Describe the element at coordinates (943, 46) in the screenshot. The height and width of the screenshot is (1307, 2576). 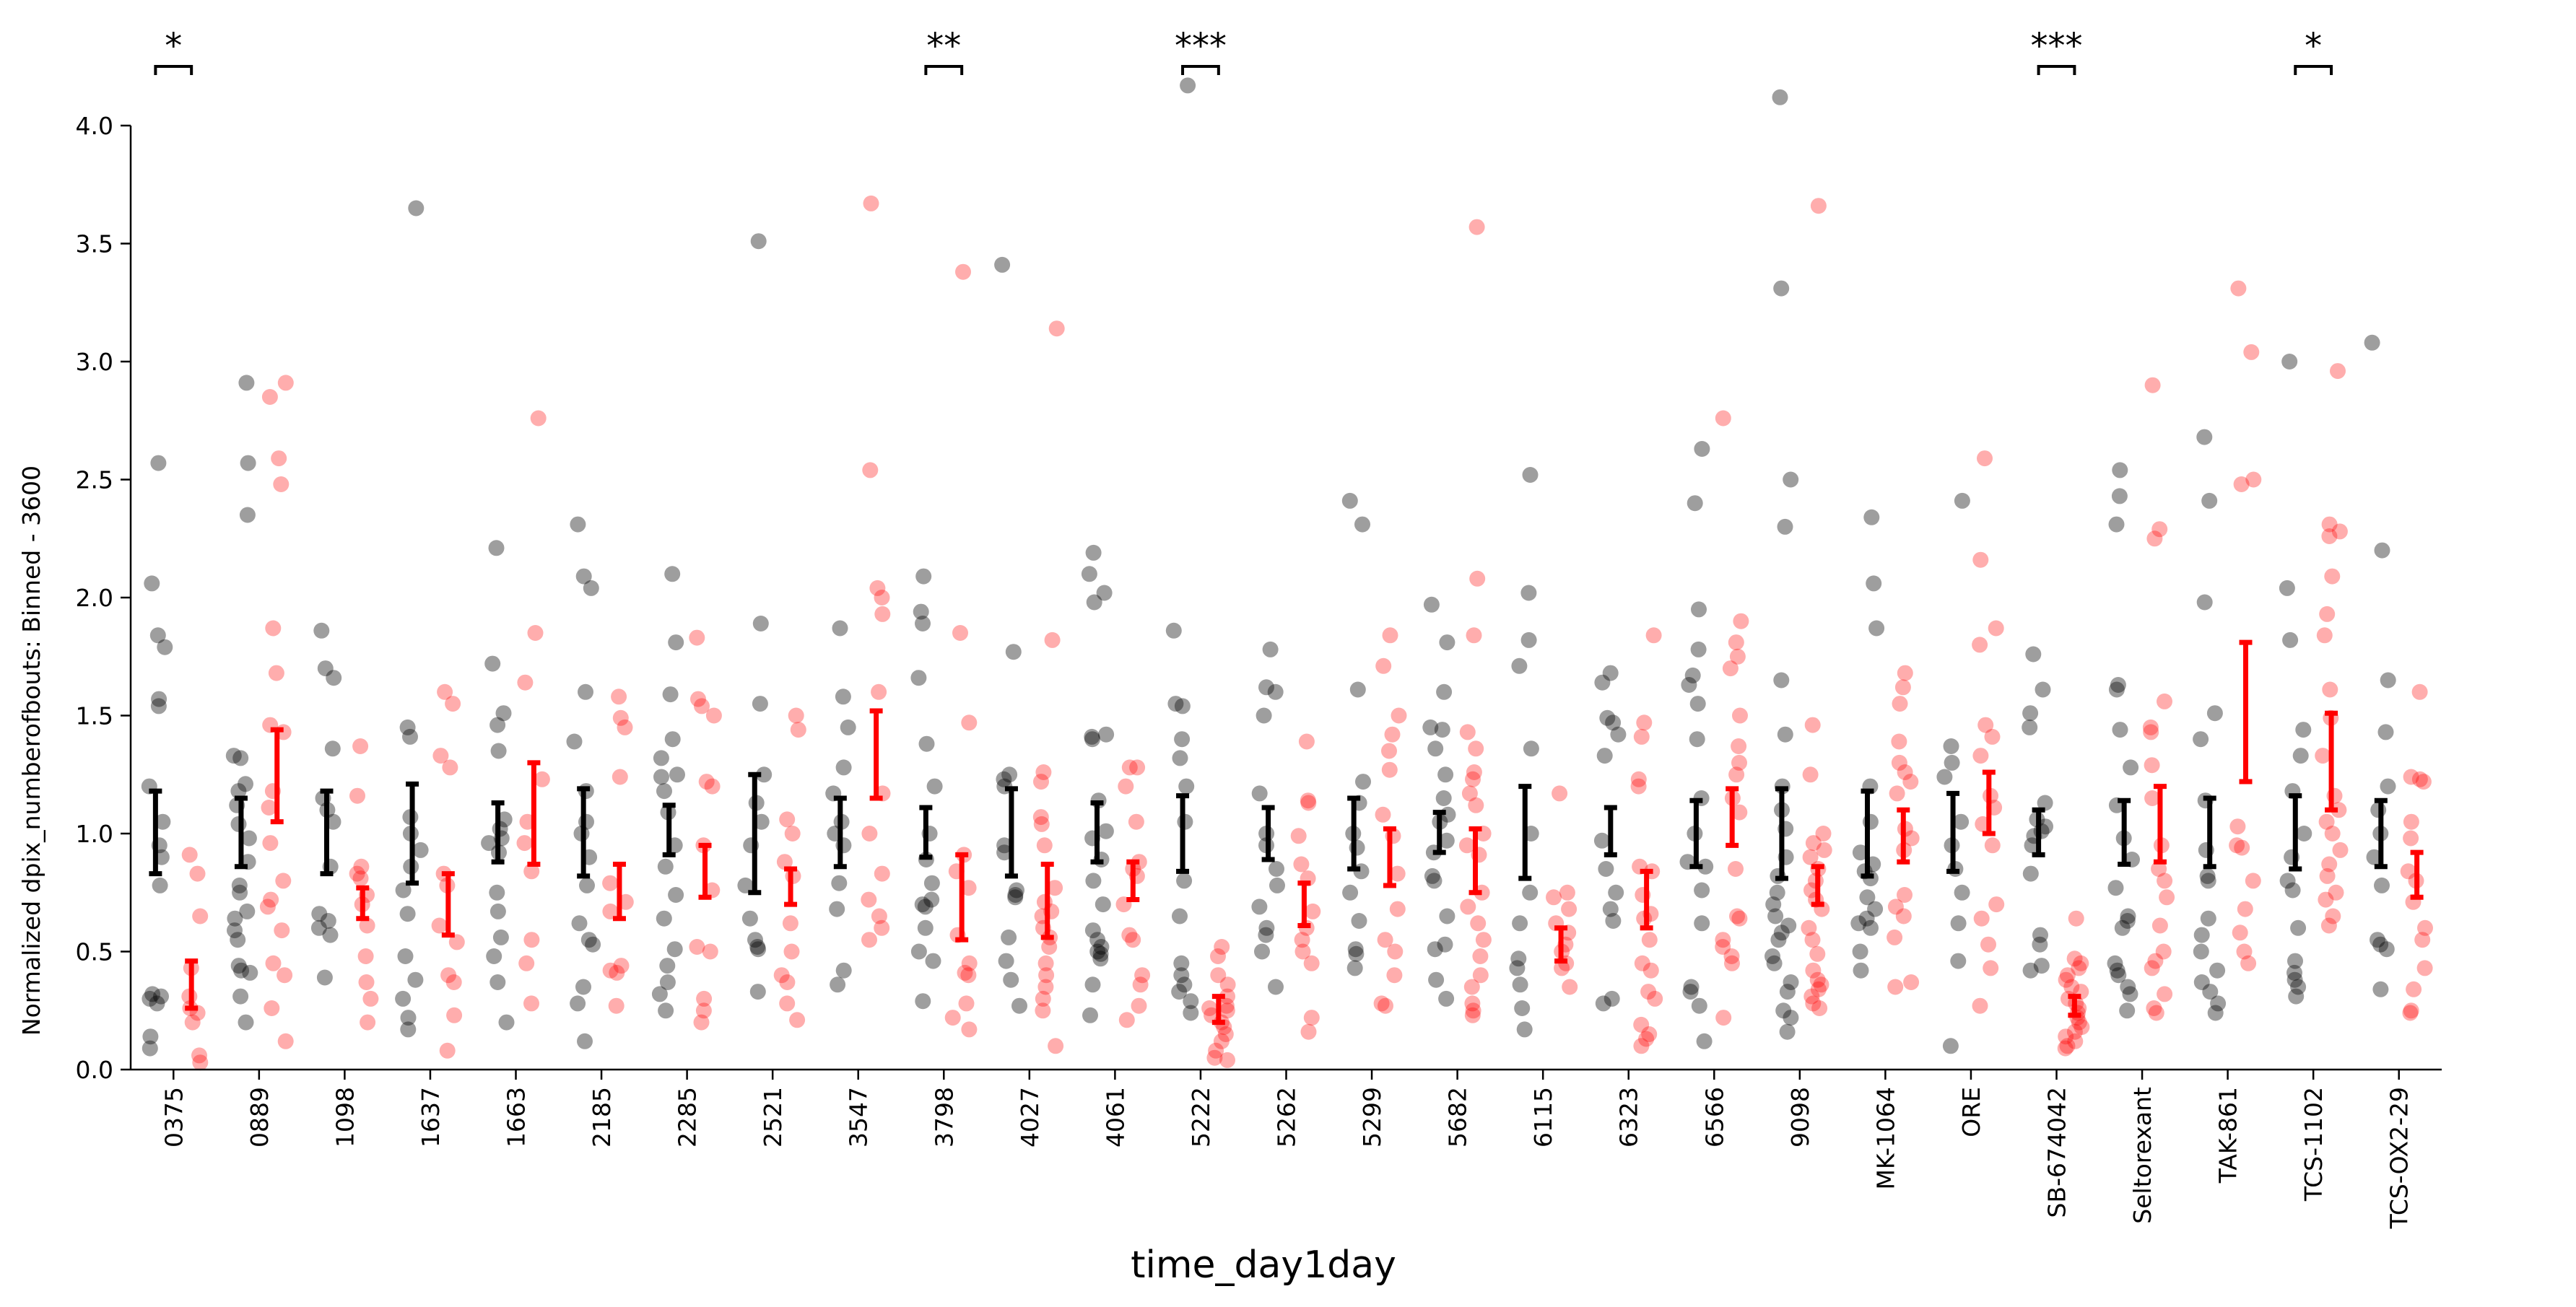
I see `significance-label: **` at that location.